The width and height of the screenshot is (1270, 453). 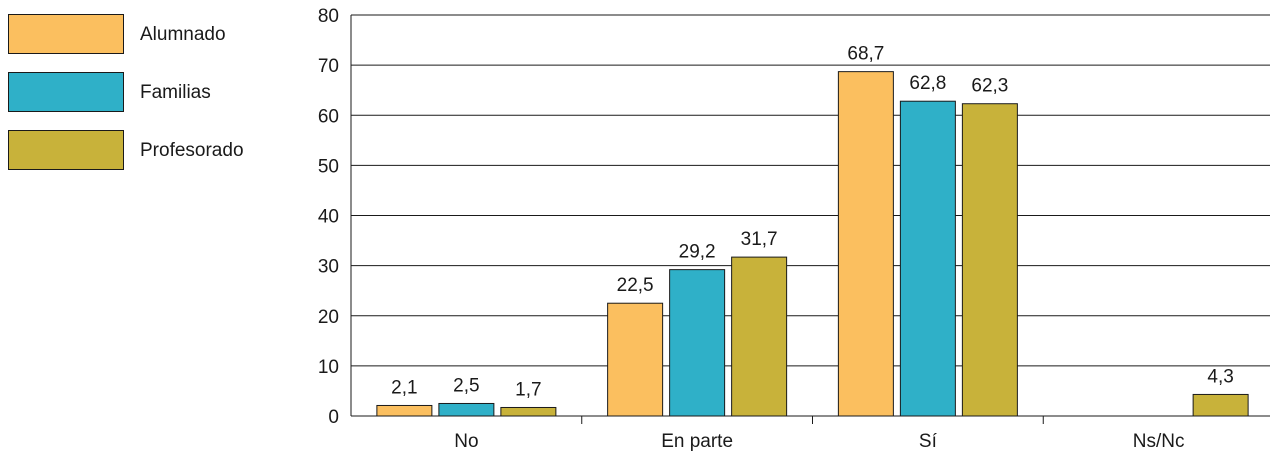 I want to click on bar-profesorado-no, so click(x=528, y=411).